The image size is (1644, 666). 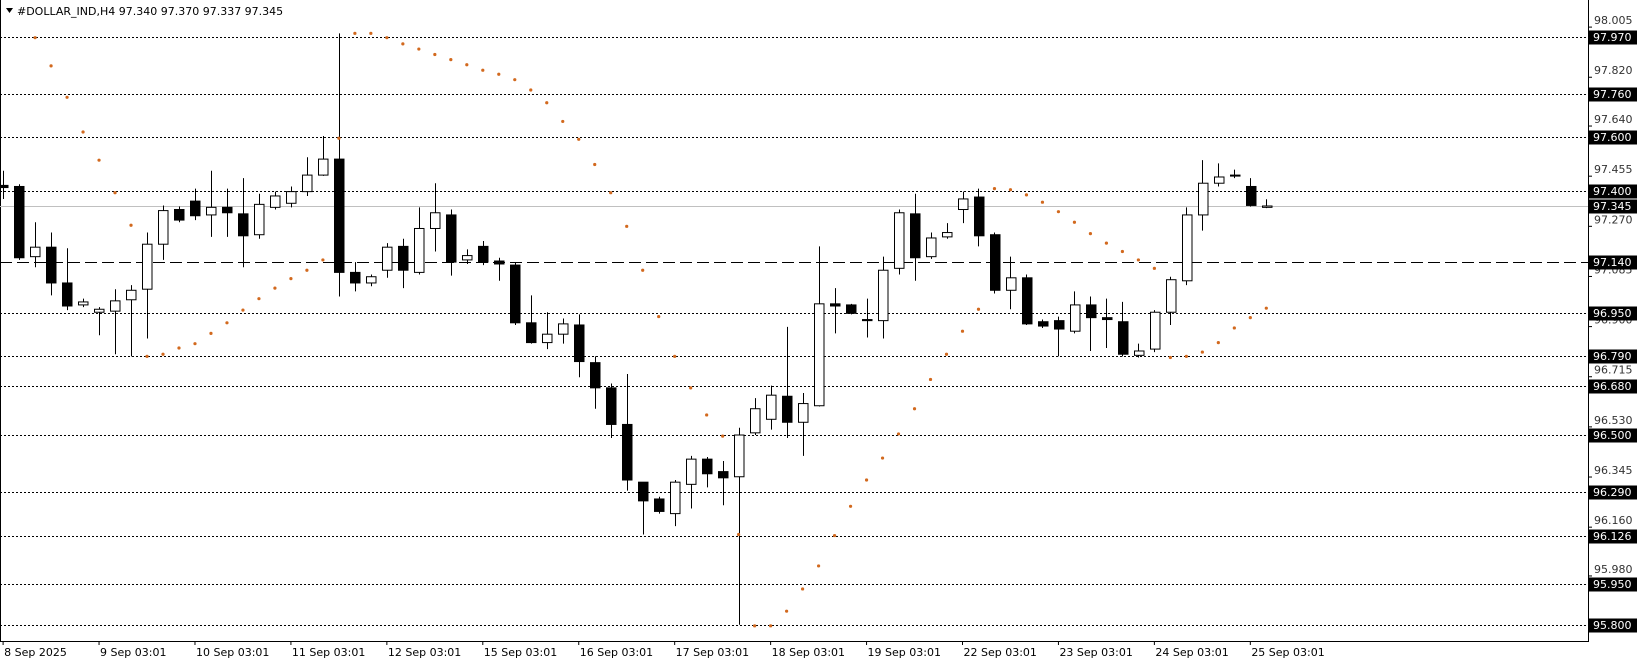 What do you see at coordinates (1287, 652) in the screenshot?
I see `x-tick-label: 25 Sep 03:01` at bounding box center [1287, 652].